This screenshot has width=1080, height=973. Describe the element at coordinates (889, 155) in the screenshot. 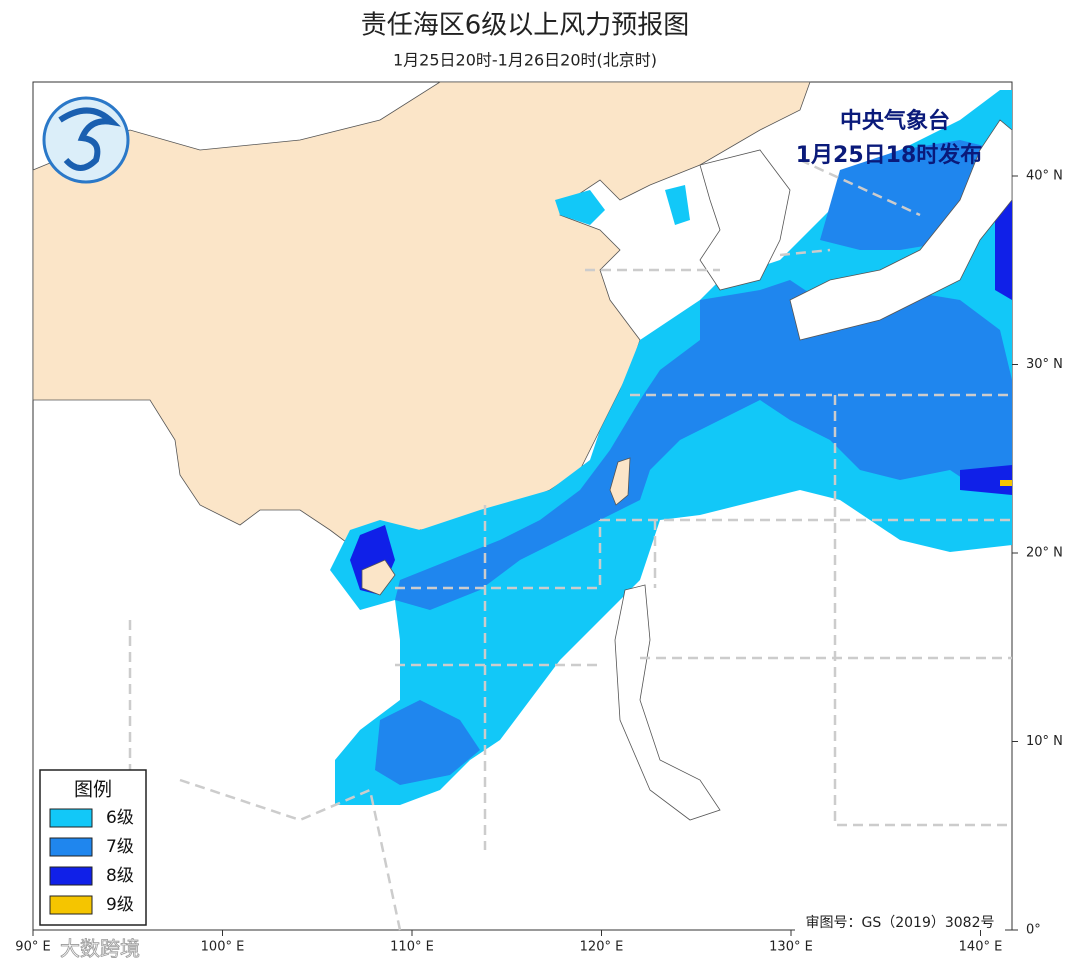

I see `issued-time: 1月25日18时发布` at that location.